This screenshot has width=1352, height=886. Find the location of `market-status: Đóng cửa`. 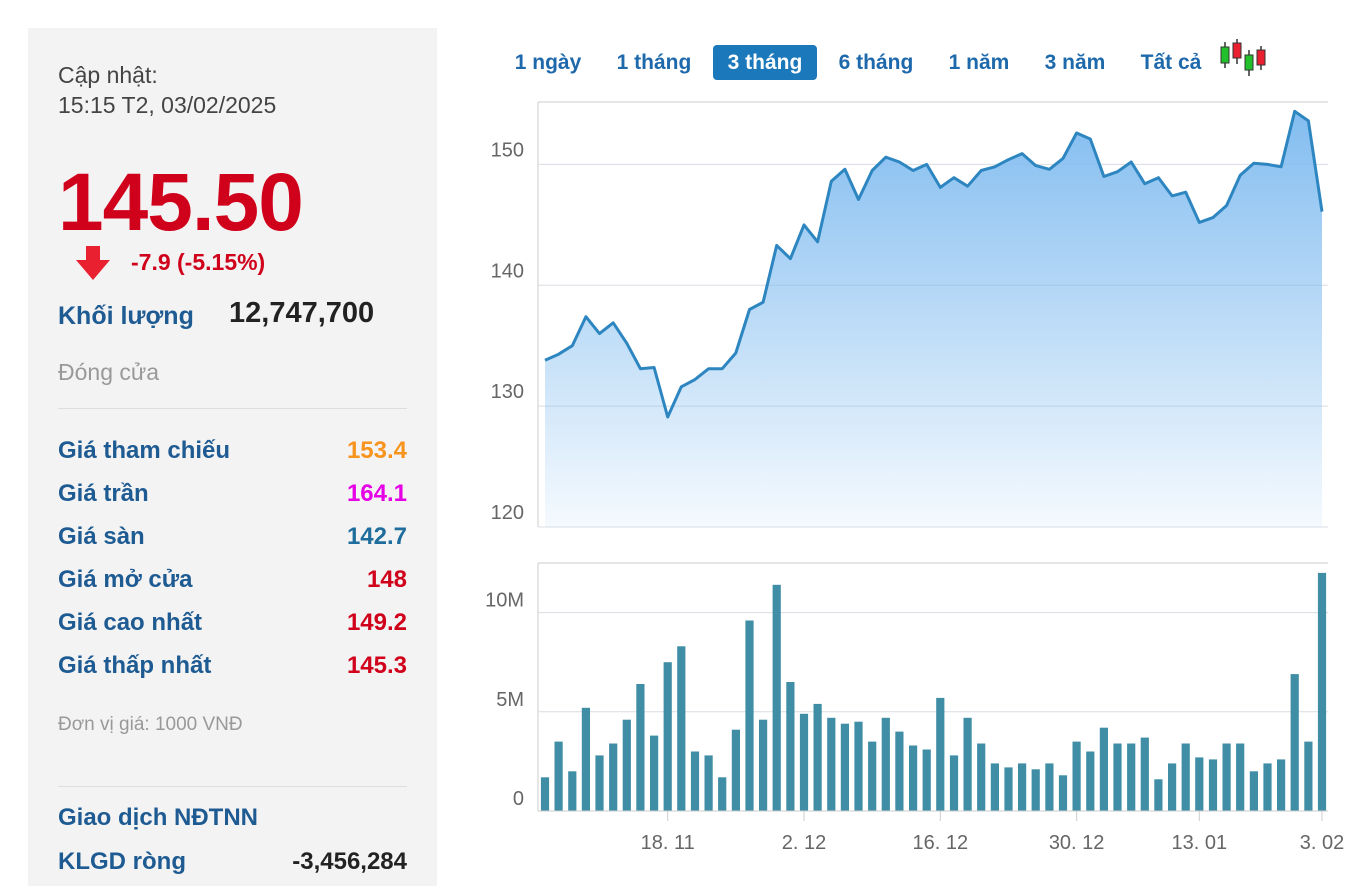

market-status: Đóng cửa is located at coordinates (109, 372).